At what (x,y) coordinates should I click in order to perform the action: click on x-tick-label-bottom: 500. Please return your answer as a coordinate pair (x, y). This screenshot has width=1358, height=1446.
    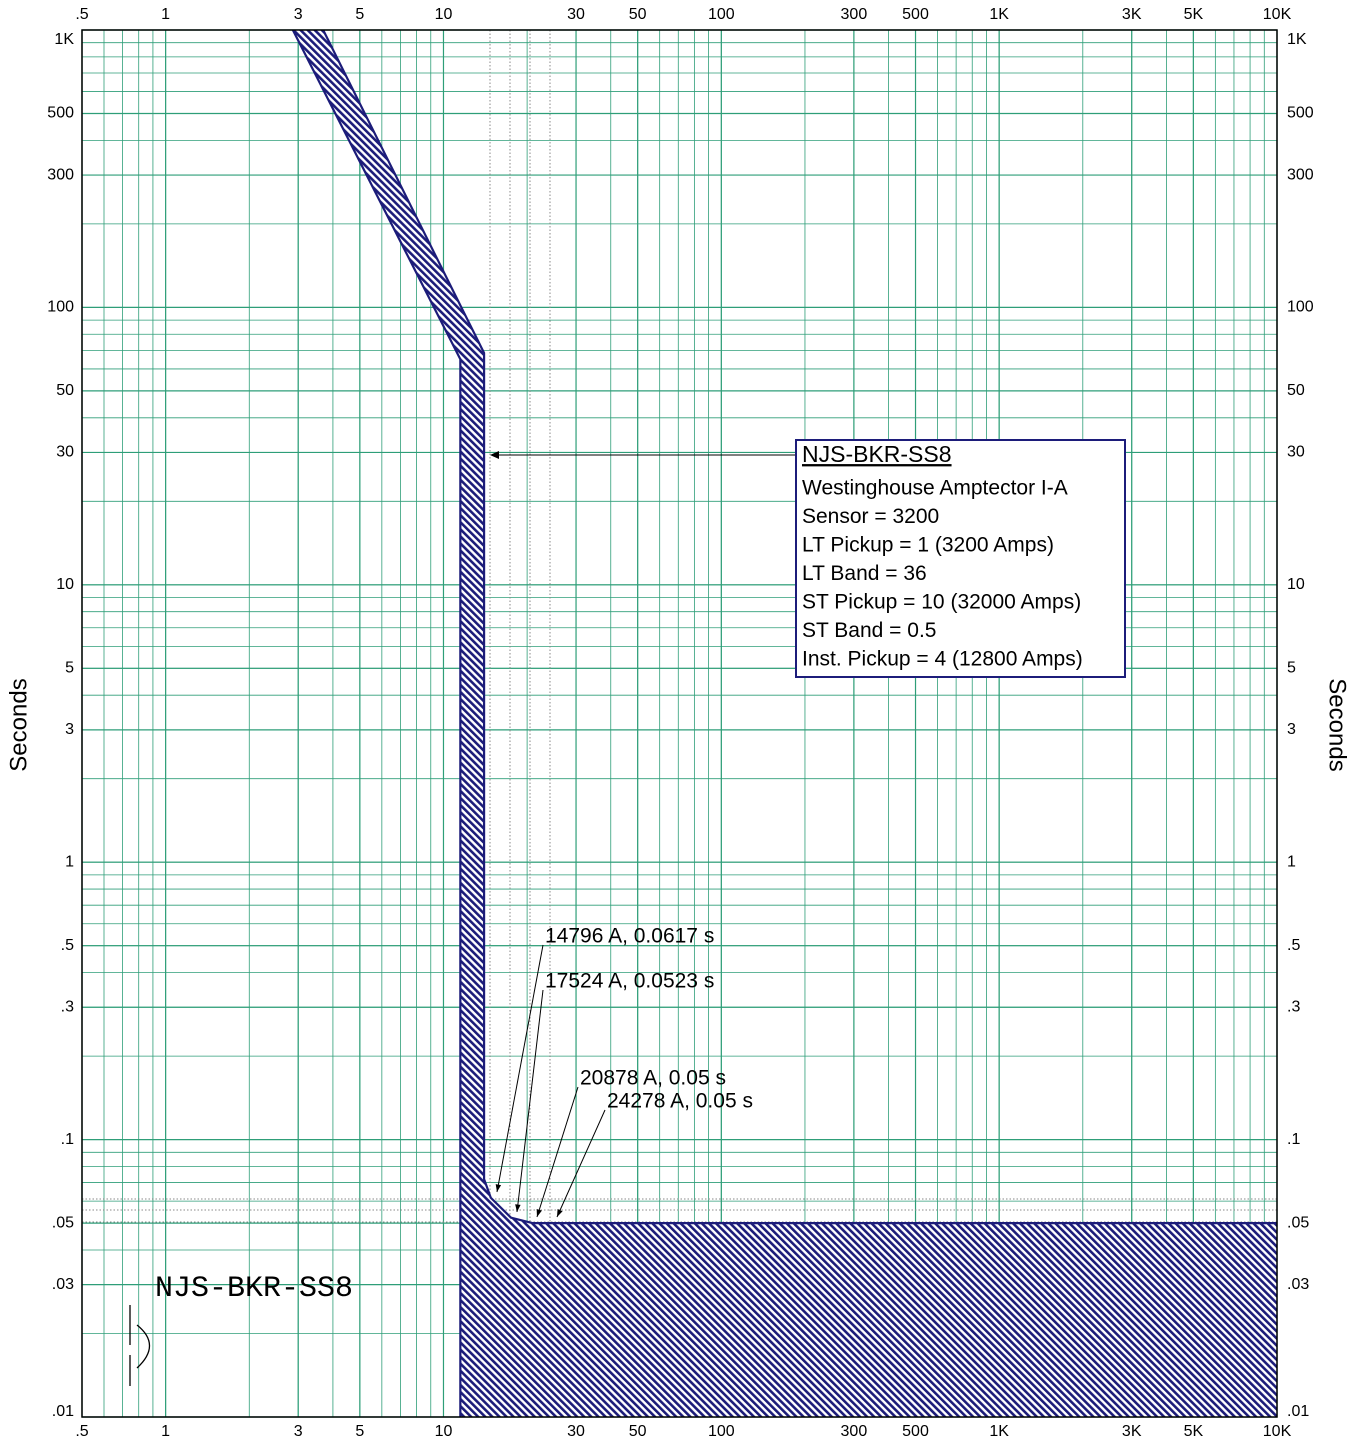
    Looking at the image, I should click on (915, 1431).